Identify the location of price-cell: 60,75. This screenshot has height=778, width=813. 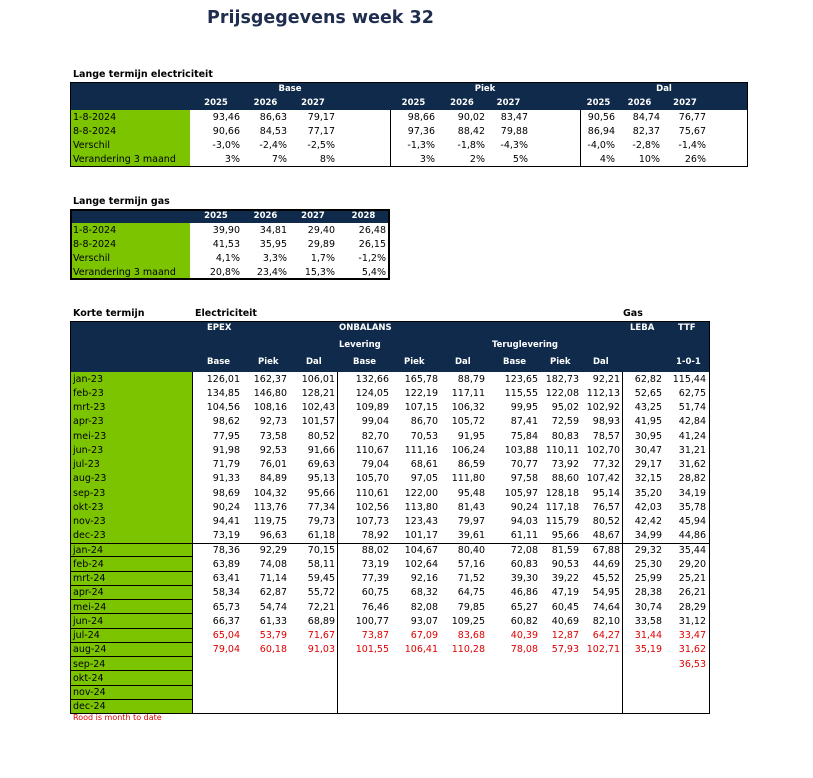
(375, 593).